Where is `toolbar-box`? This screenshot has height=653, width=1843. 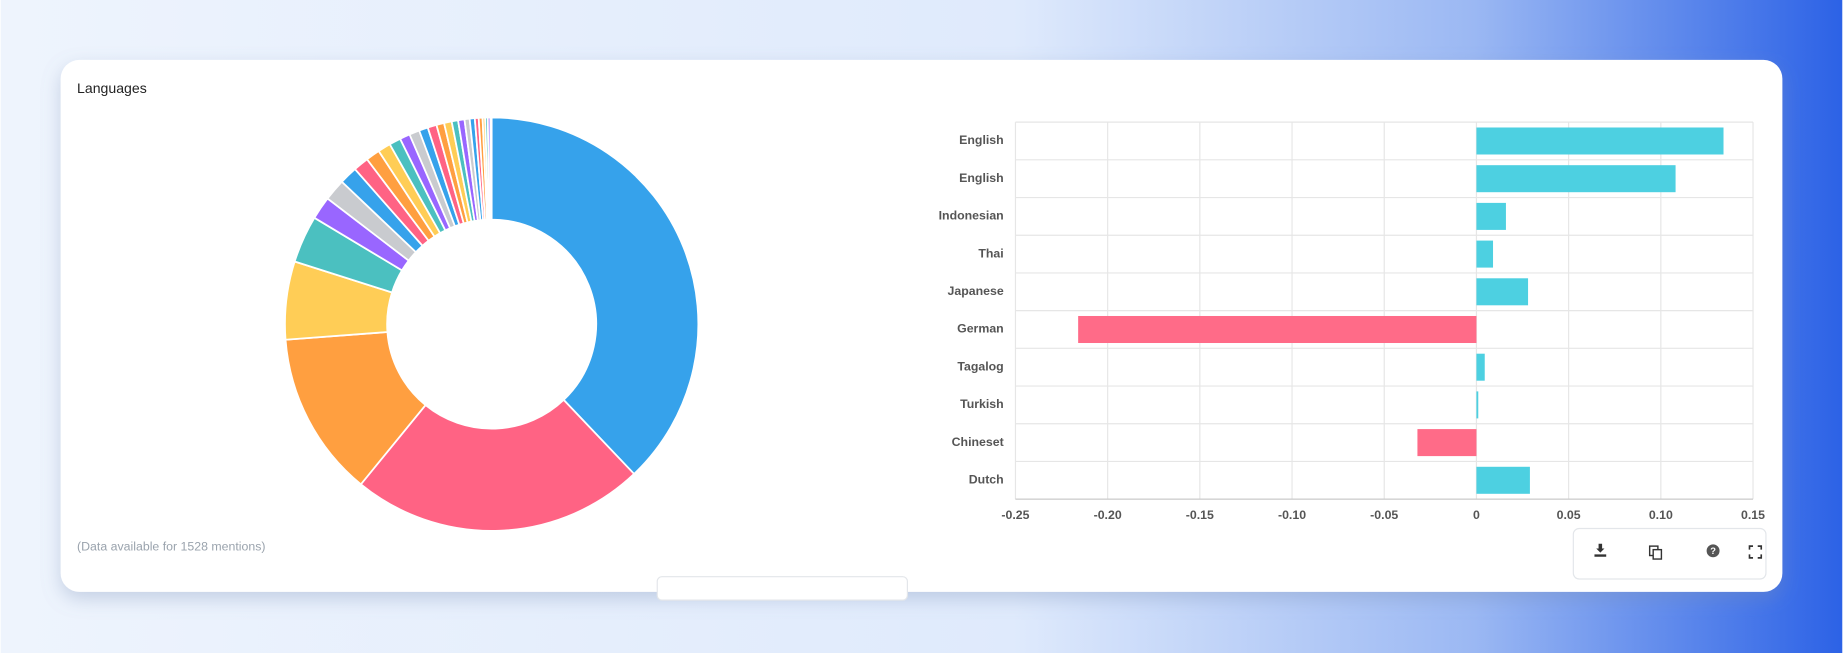 toolbar-box is located at coordinates (1669, 553).